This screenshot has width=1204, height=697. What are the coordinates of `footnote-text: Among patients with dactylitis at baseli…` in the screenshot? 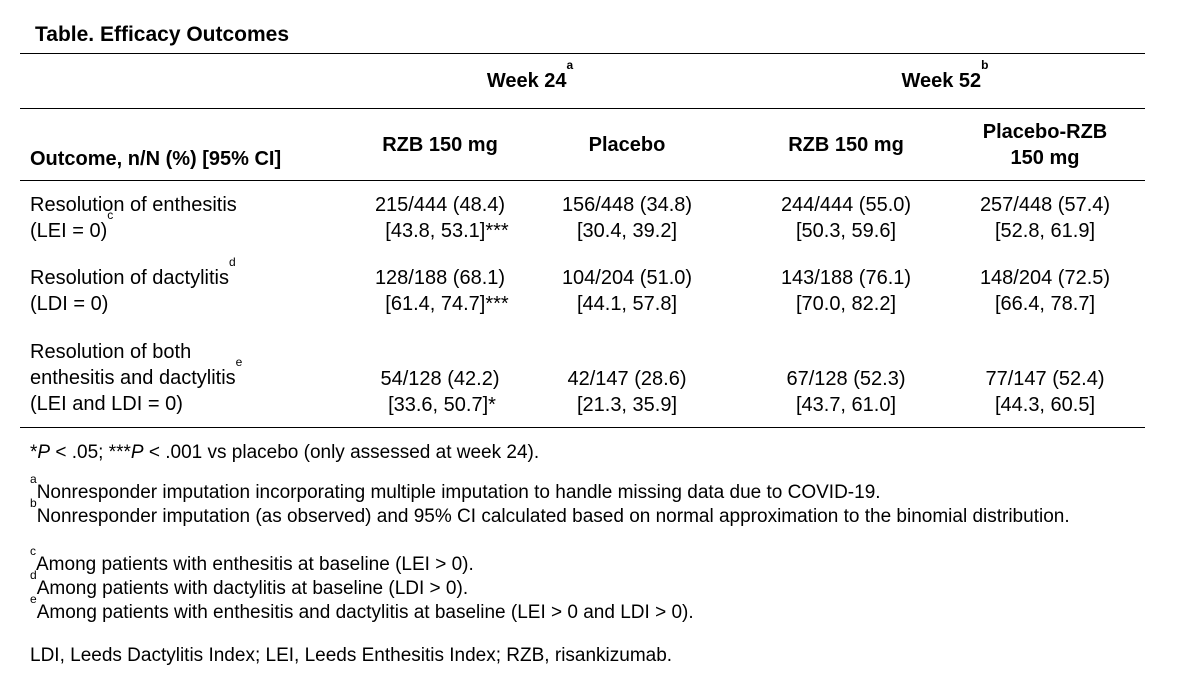 It's located at (252, 588).